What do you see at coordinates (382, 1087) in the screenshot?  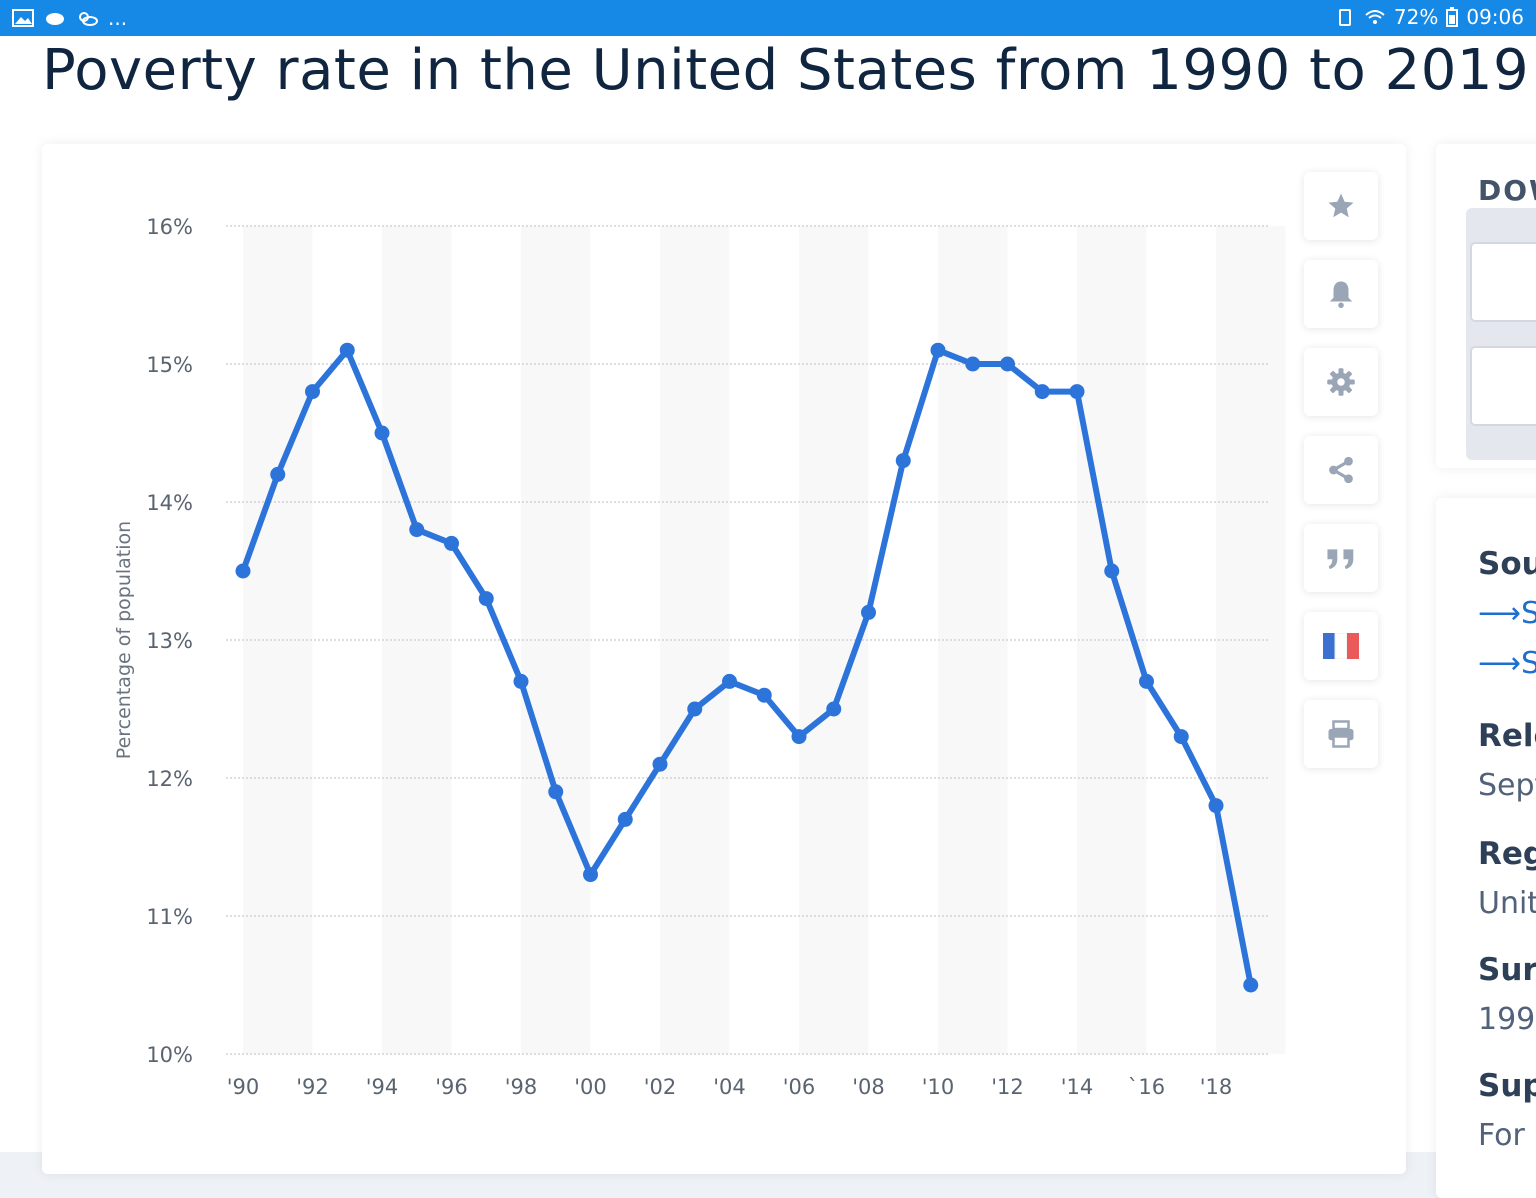 I see `x-tick-label: '94` at bounding box center [382, 1087].